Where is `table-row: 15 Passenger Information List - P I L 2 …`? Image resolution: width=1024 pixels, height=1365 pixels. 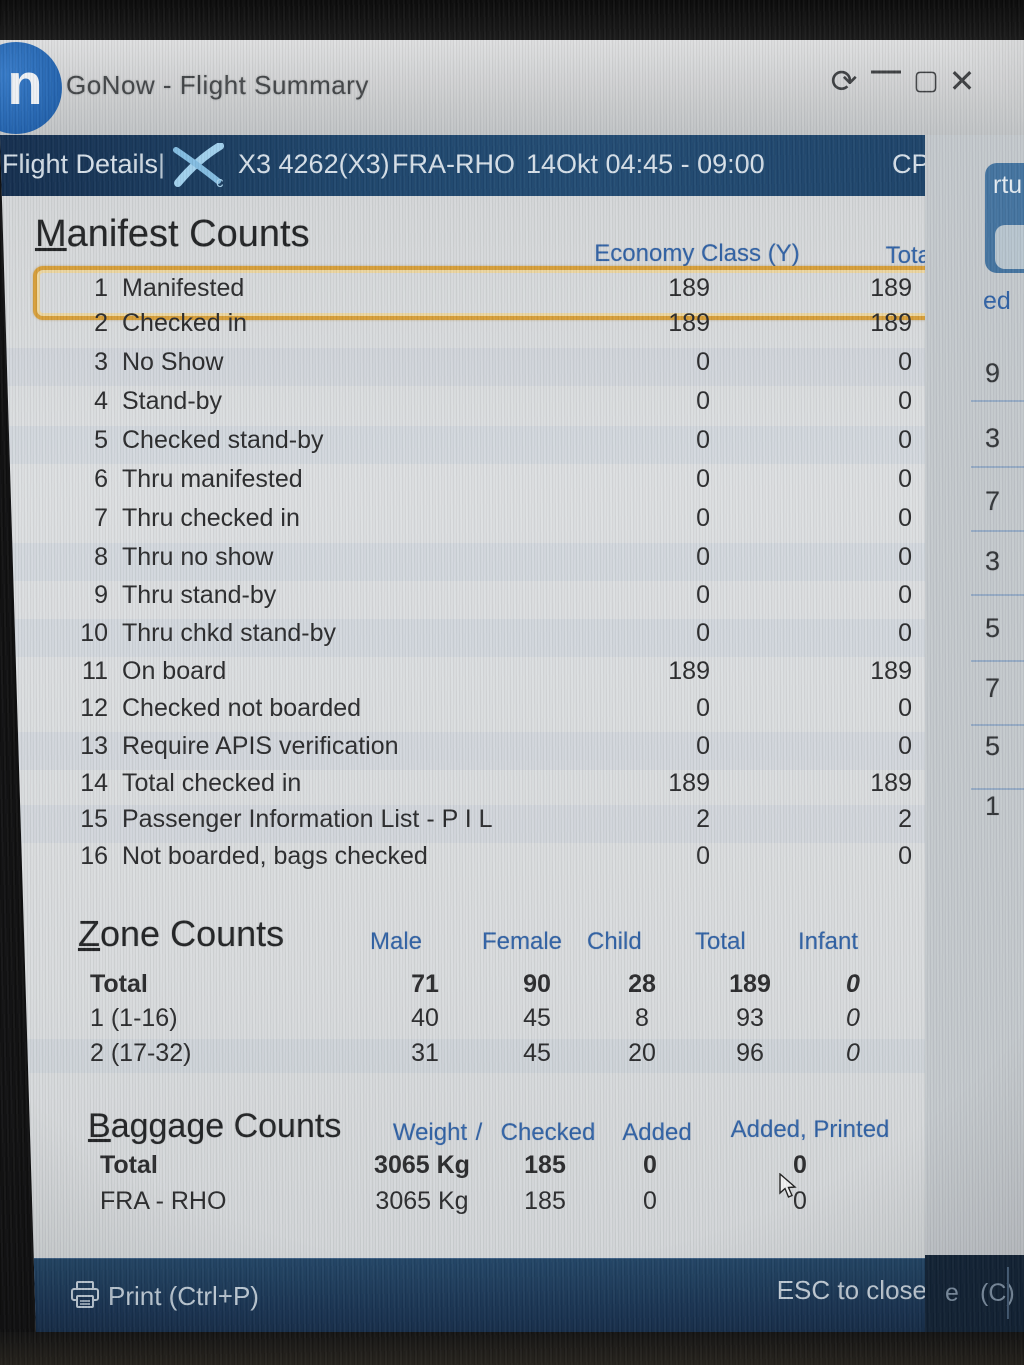
table-row: 15 Passenger Information List - P I L 2 … is located at coordinates (492, 824).